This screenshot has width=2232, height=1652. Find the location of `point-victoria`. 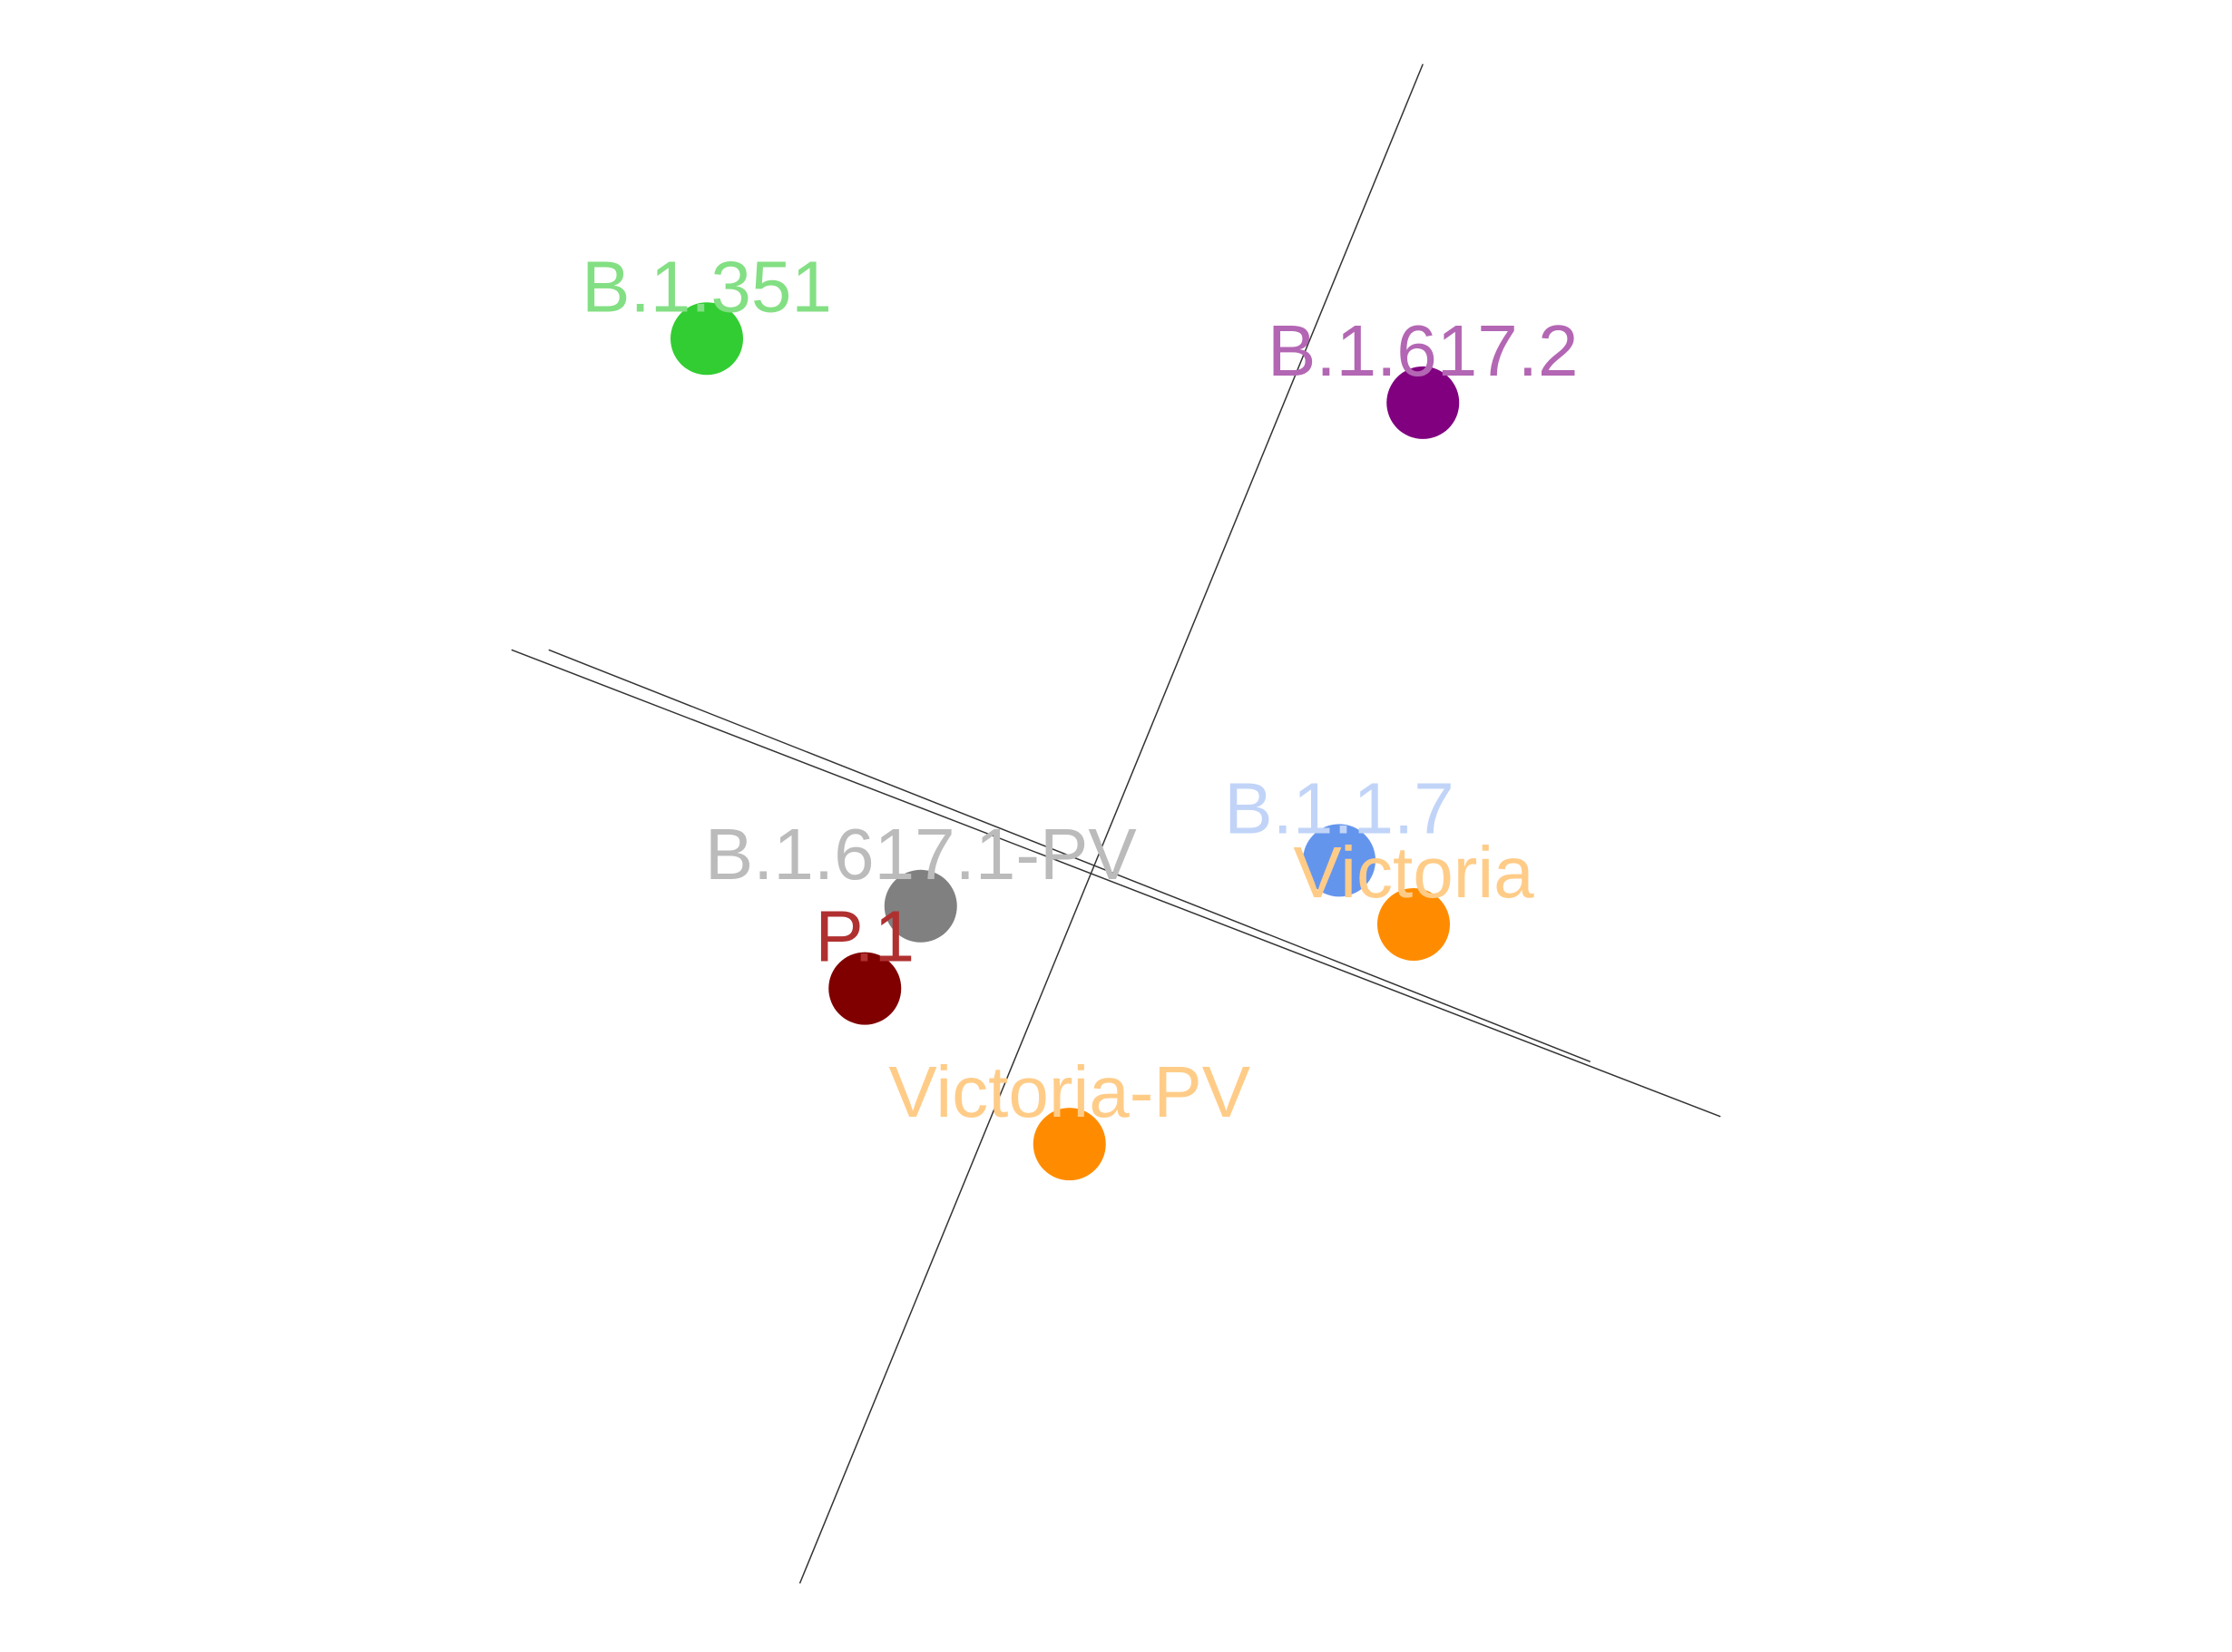

point-victoria is located at coordinates (1413, 924).